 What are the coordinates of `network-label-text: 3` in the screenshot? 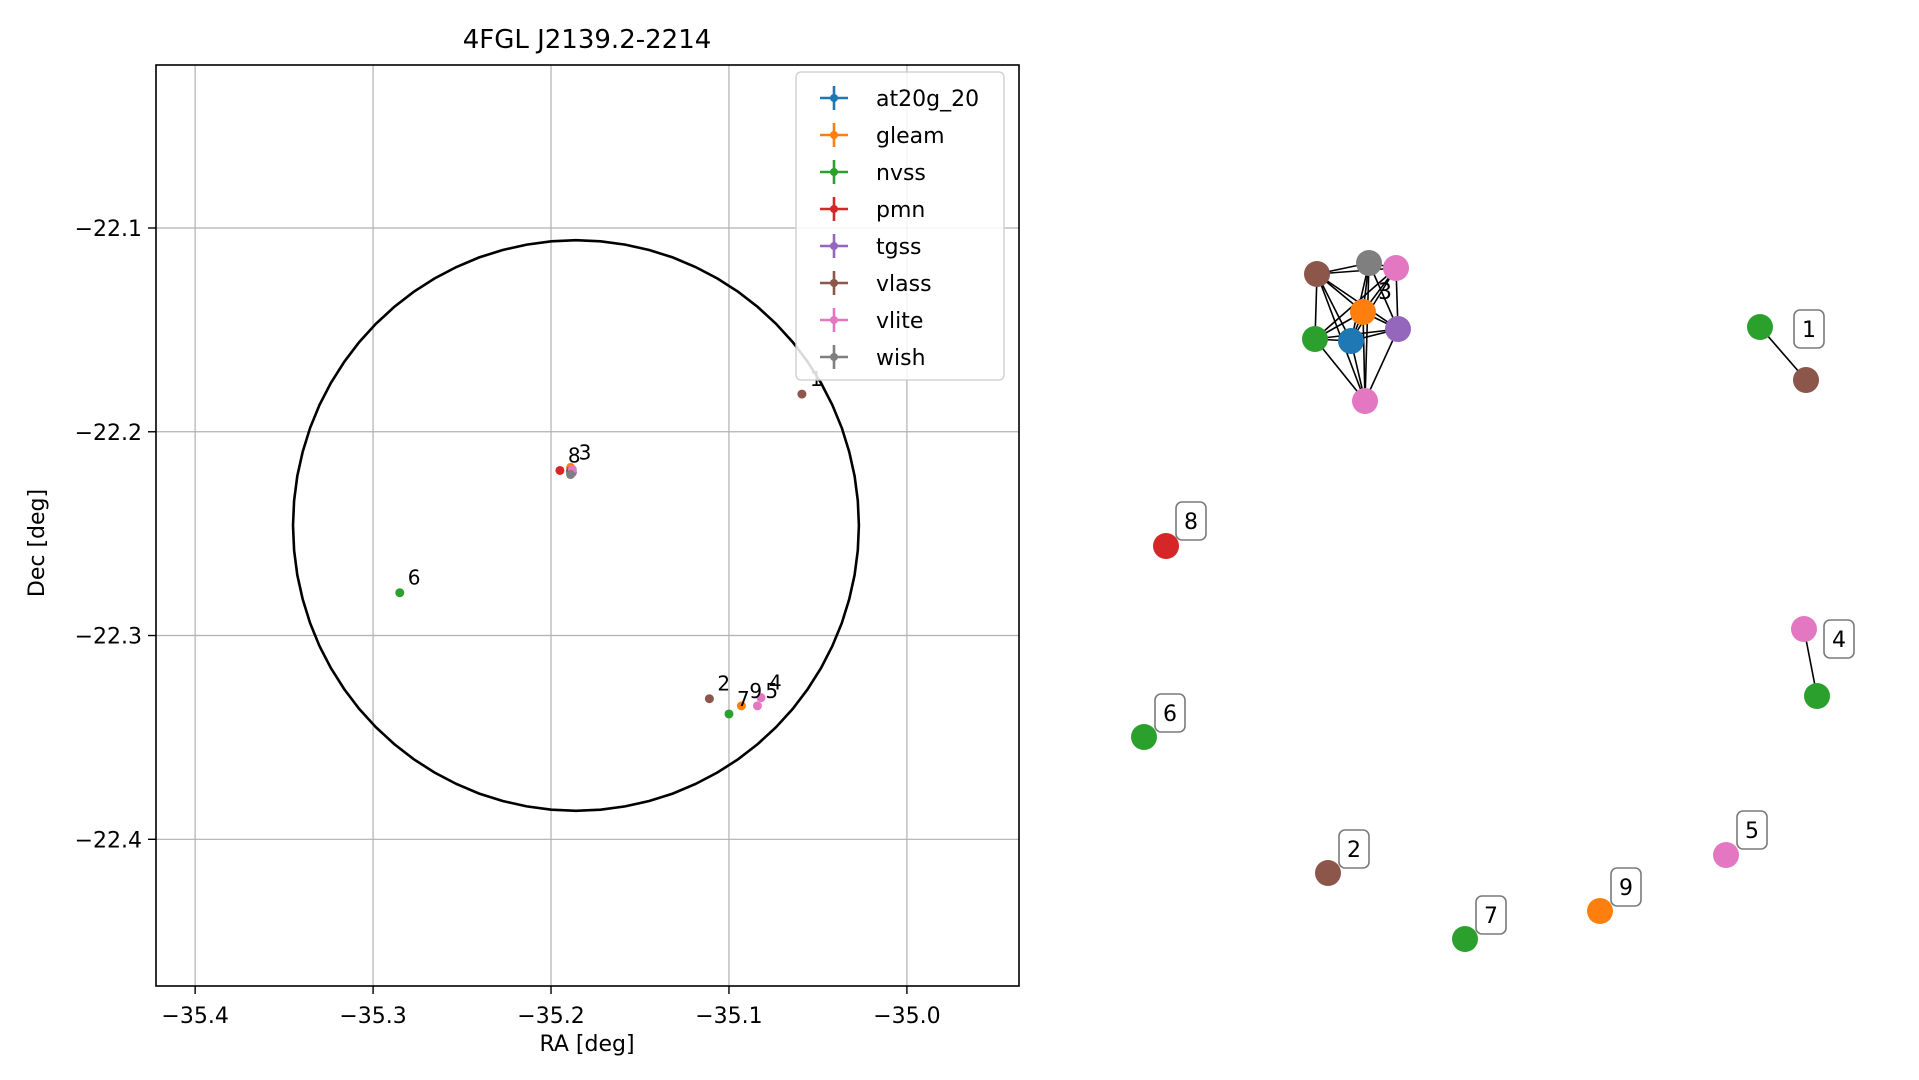 It's located at (1385, 292).